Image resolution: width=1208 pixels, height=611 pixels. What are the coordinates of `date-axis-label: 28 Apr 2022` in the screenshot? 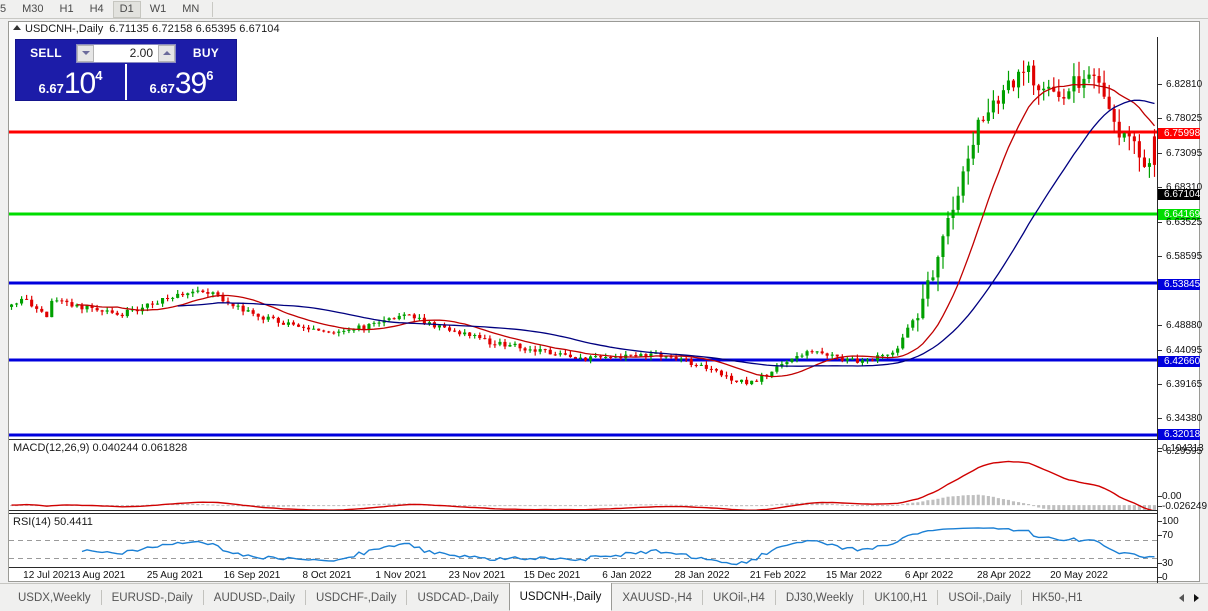 It's located at (1004, 575).